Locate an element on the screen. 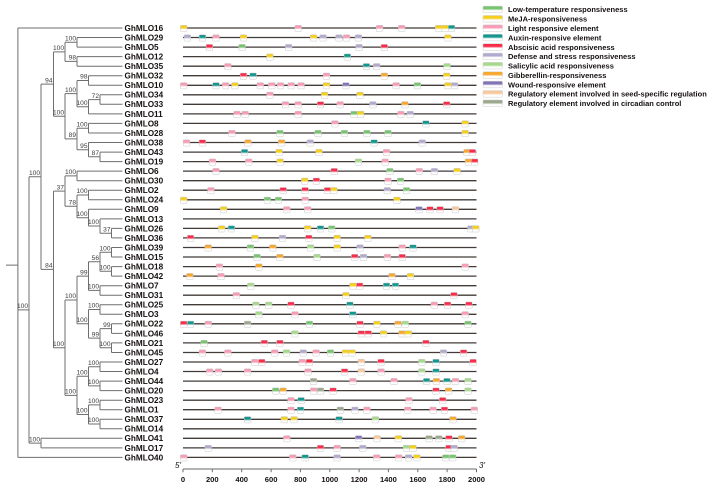 This screenshot has height=491, width=717. svg-text: Low-temperature responsiveness is located at coordinates (568, 9).